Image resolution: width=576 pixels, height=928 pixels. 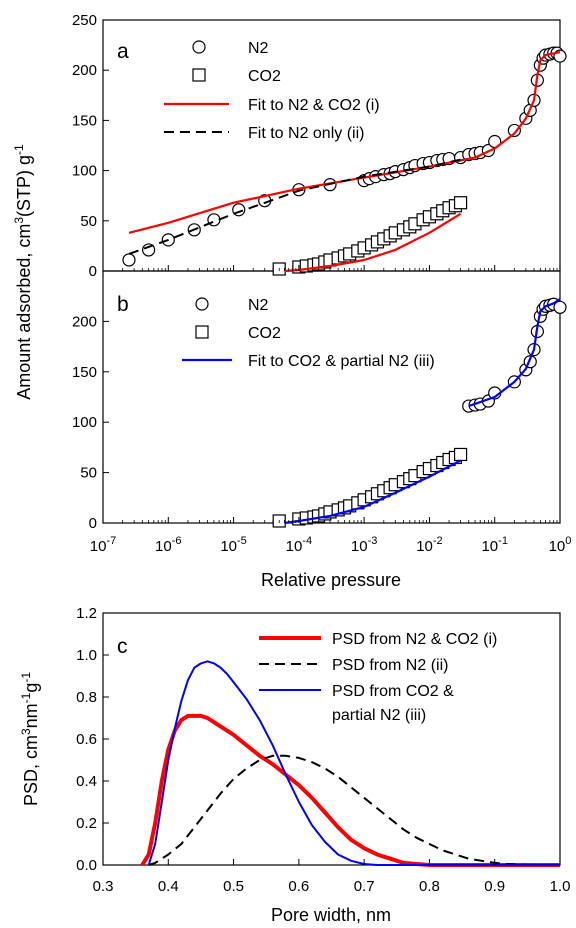 What do you see at coordinates (390, 665) in the screenshot?
I see `legend-c-ii-label: PSD from N2 (ii)` at bounding box center [390, 665].